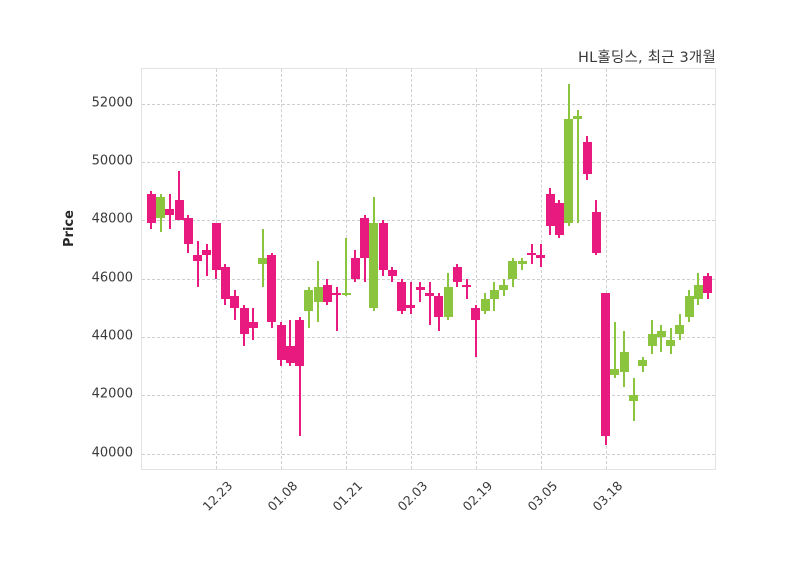 The height and width of the screenshot is (575, 800). What do you see at coordinates (646, 58) in the screenshot?
I see `chart-title: HL홀딩스, 최근 3개월` at bounding box center [646, 58].